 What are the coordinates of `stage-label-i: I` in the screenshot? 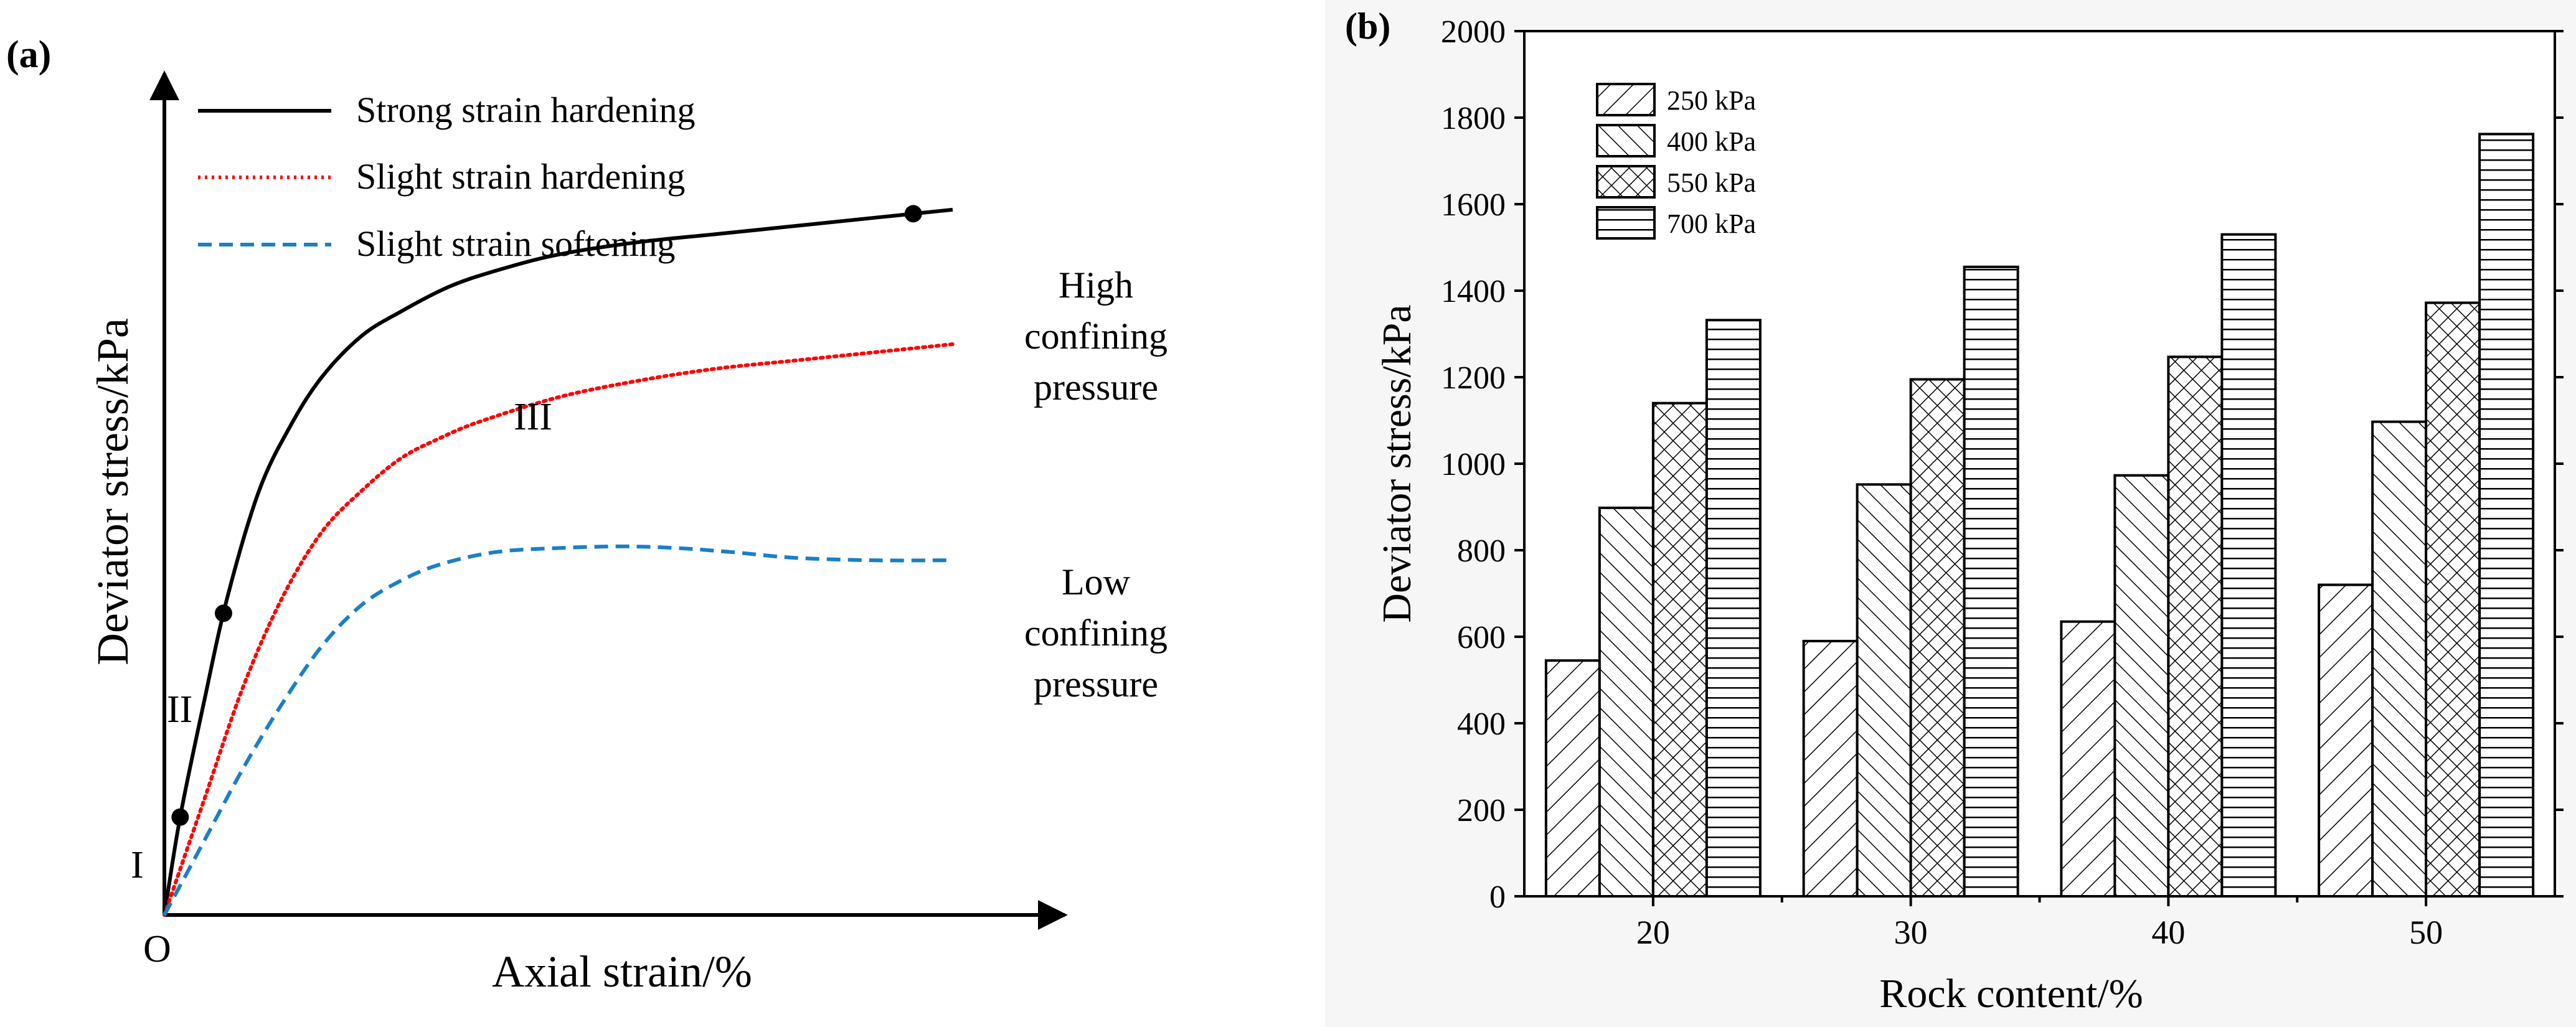 It's located at (137, 865).